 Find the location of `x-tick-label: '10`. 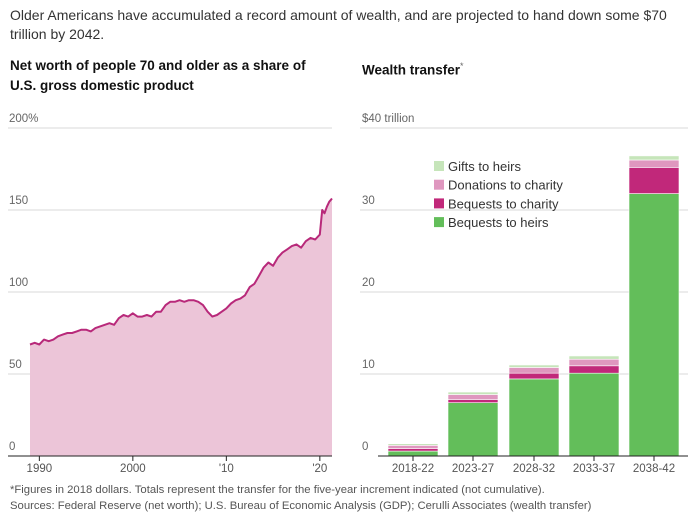

x-tick-label: '10 is located at coordinates (226, 469).